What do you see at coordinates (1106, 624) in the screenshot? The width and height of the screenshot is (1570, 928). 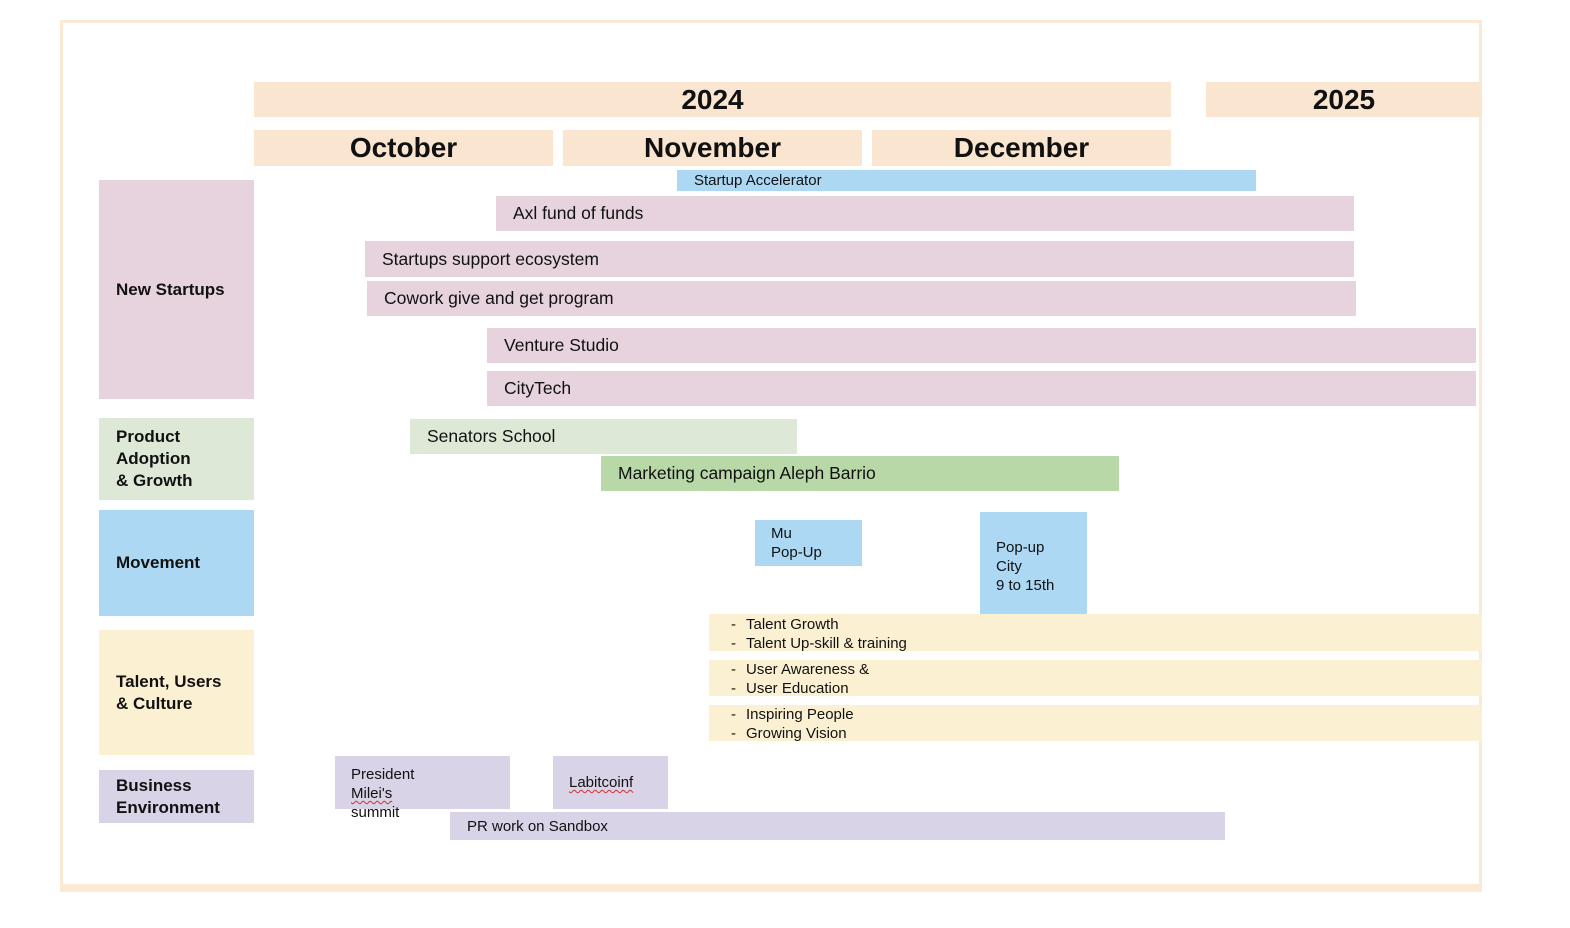 I see `bullet-item: Talent Growth` at bounding box center [1106, 624].